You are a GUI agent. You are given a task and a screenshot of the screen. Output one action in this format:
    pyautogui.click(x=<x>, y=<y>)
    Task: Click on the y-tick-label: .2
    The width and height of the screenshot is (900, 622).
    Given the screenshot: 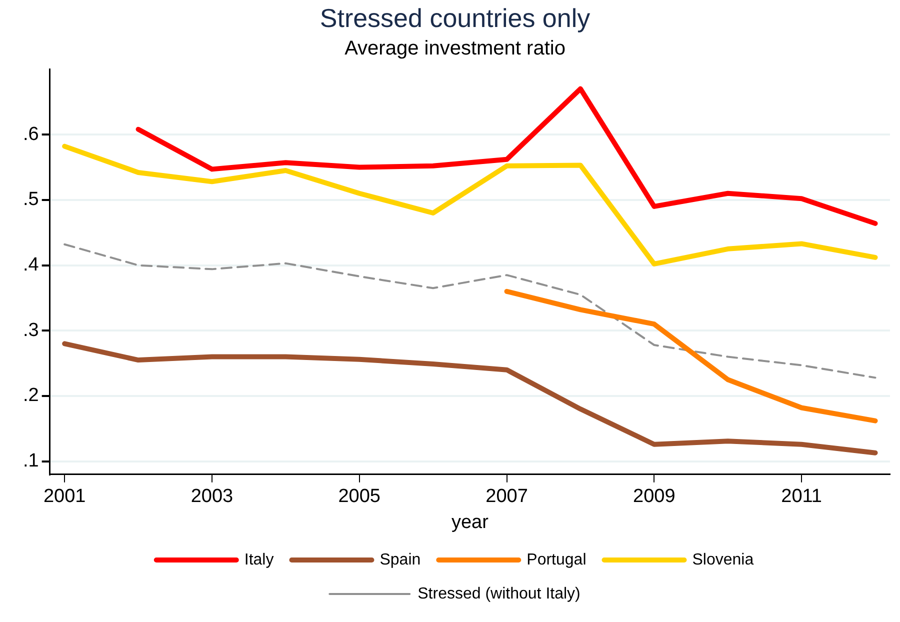 What is the action you would take?
    pyautogui.click(x=30, y=395)
    